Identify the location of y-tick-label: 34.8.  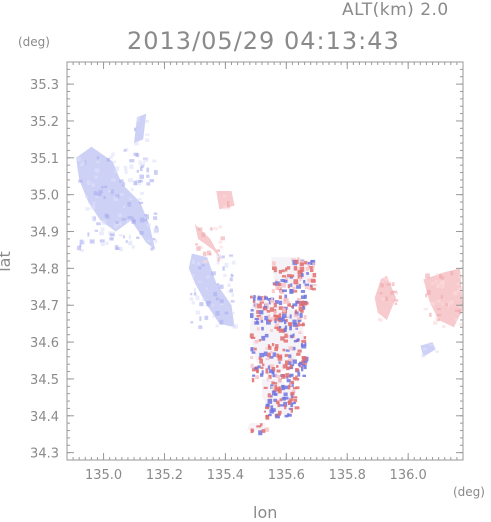
(44, 269).